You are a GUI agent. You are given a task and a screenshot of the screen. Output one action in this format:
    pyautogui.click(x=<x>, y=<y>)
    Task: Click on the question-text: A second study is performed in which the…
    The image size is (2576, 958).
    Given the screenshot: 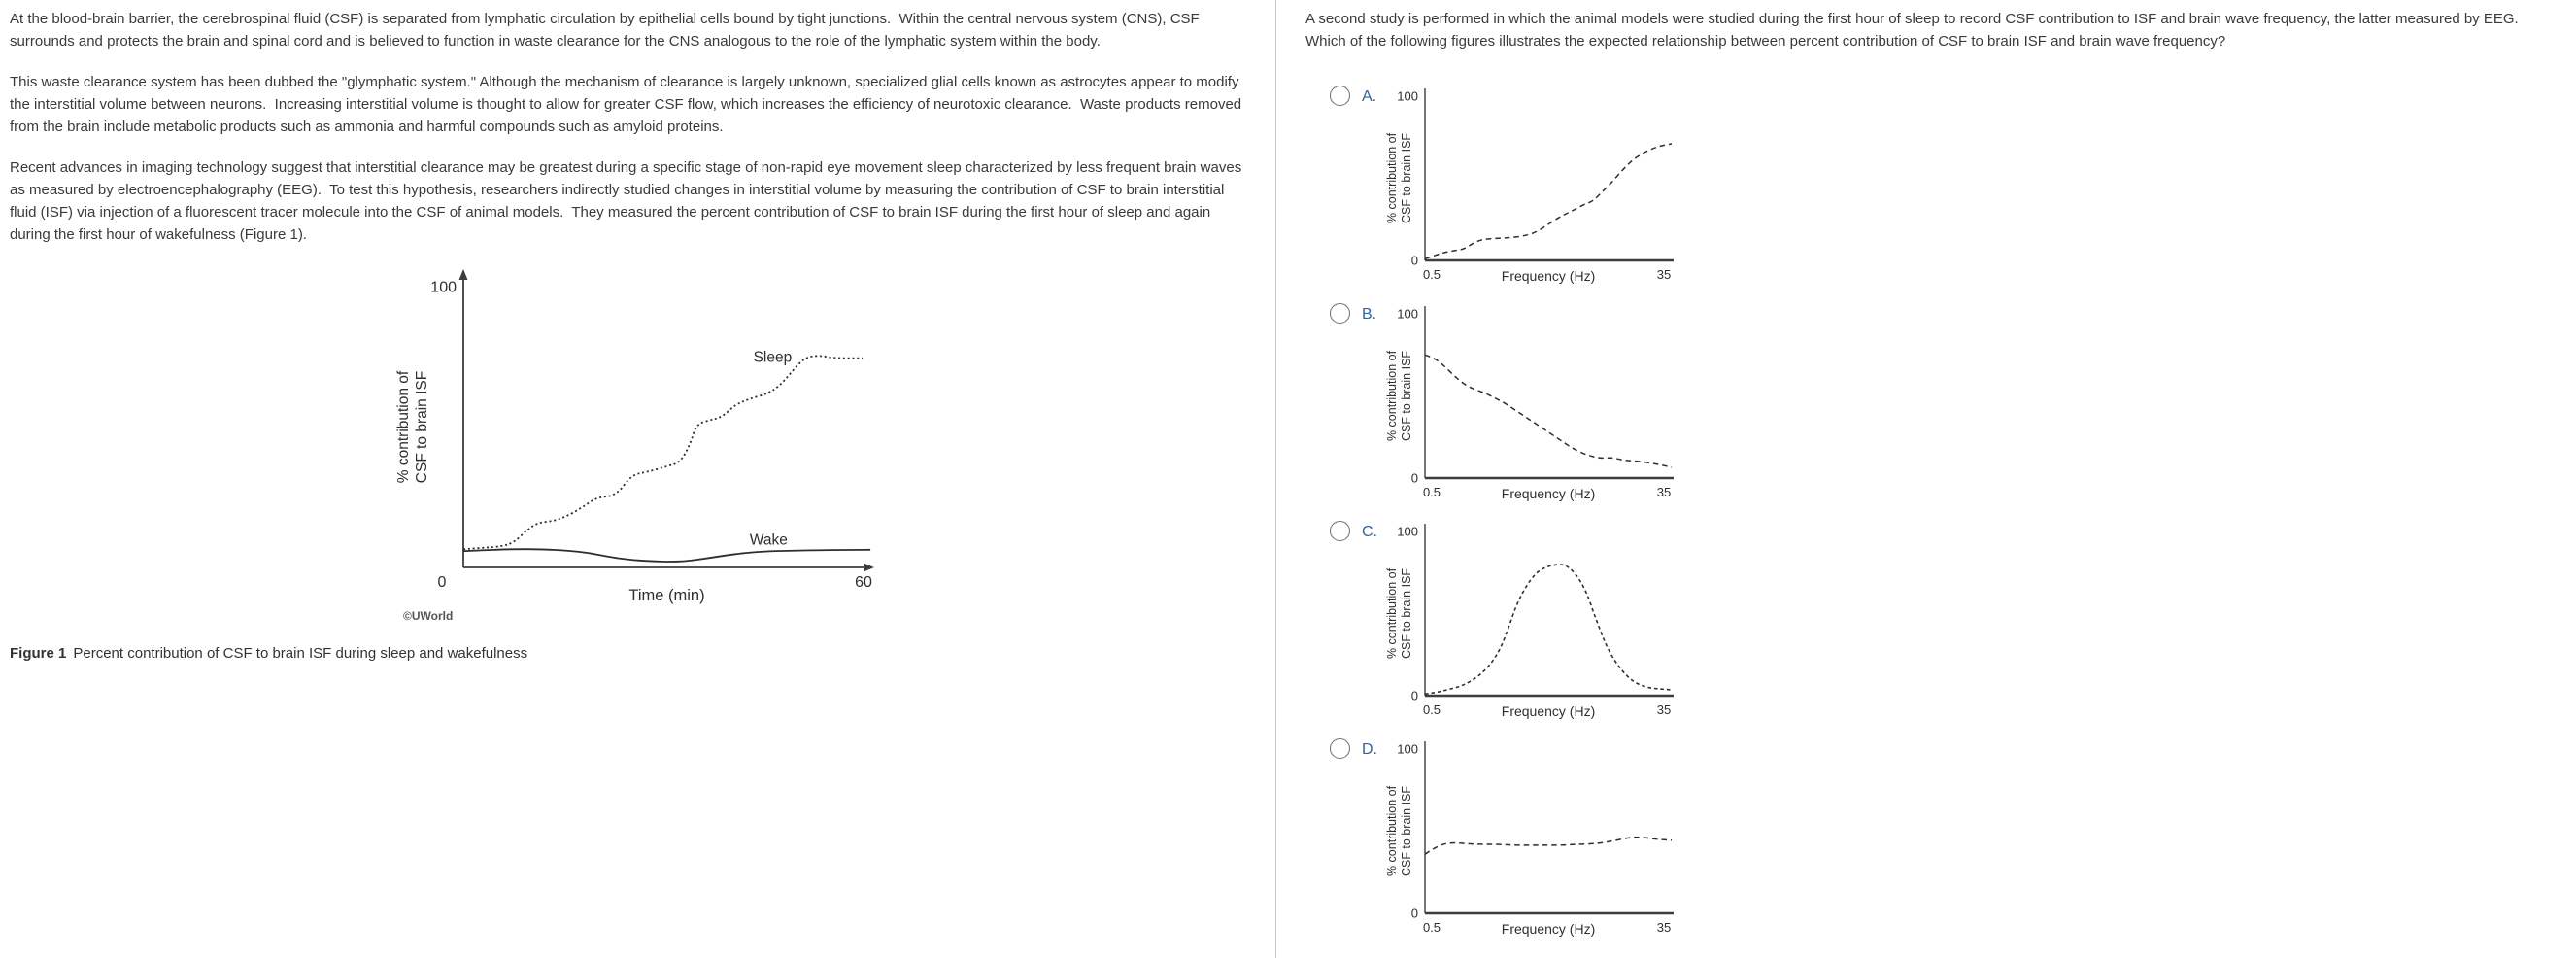 What is the action you would take?
    pyautogui.click(x=1916, y=30)
    